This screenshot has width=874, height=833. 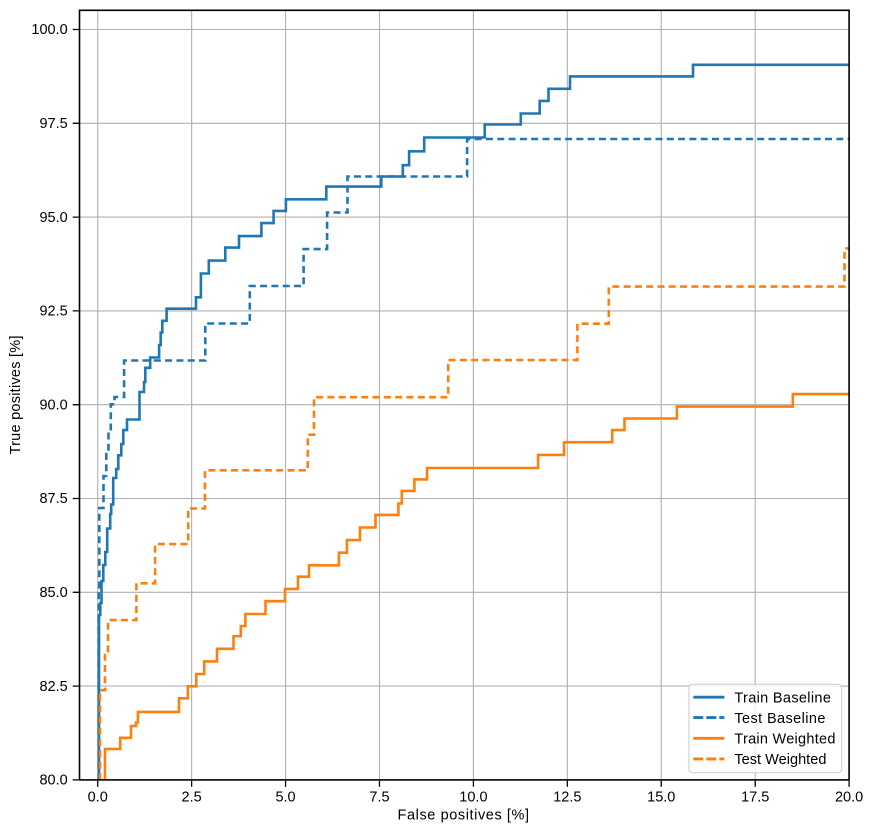 I want to click on svg-text: 17.5, so click(x=755, y=798).